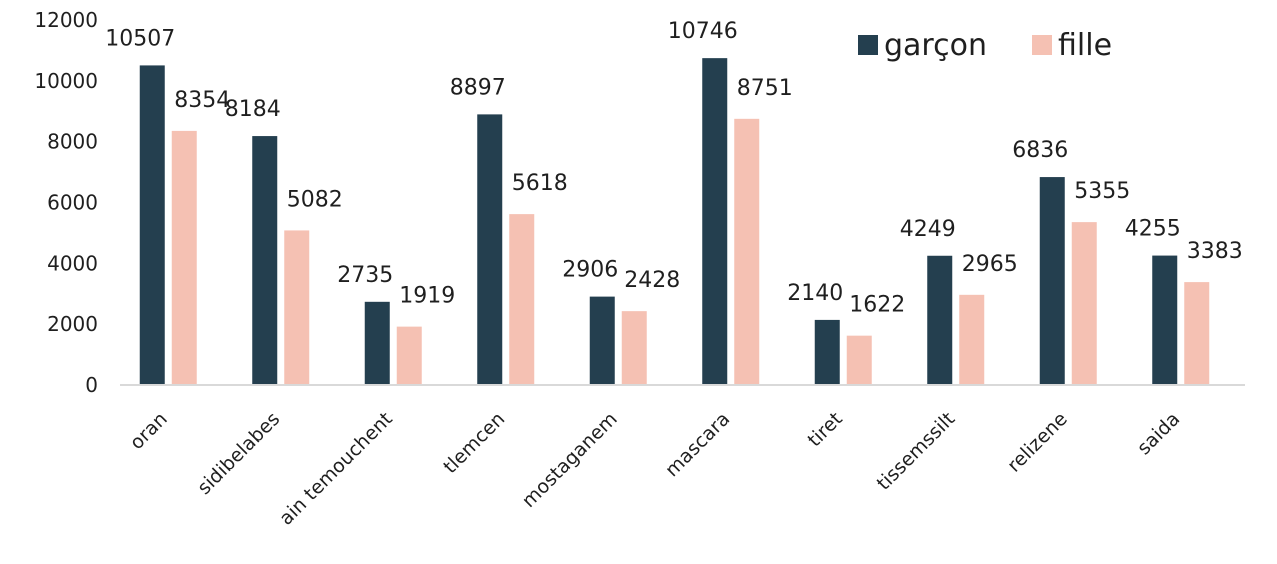 The width and height of the screenshot is (1277, 564). I want to click on x-tick-label: saida, so click(1158, 433).